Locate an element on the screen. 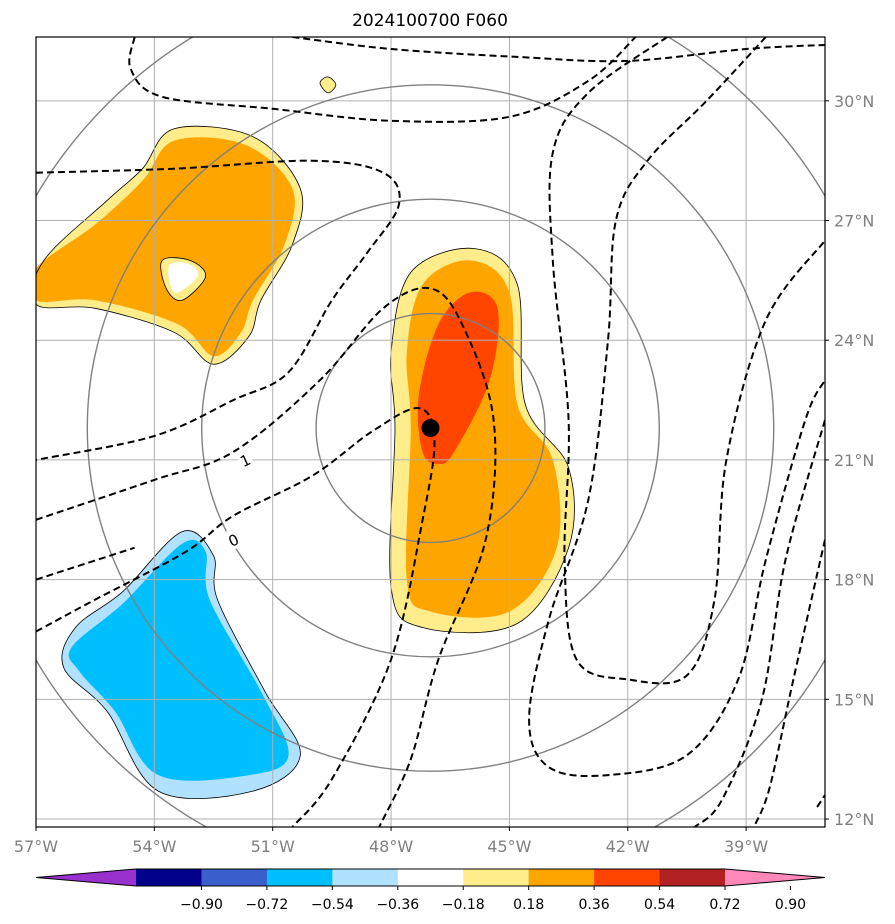 The image size is (895, 924). y-tick-label: 12°N is located at coordinates (854, 819).